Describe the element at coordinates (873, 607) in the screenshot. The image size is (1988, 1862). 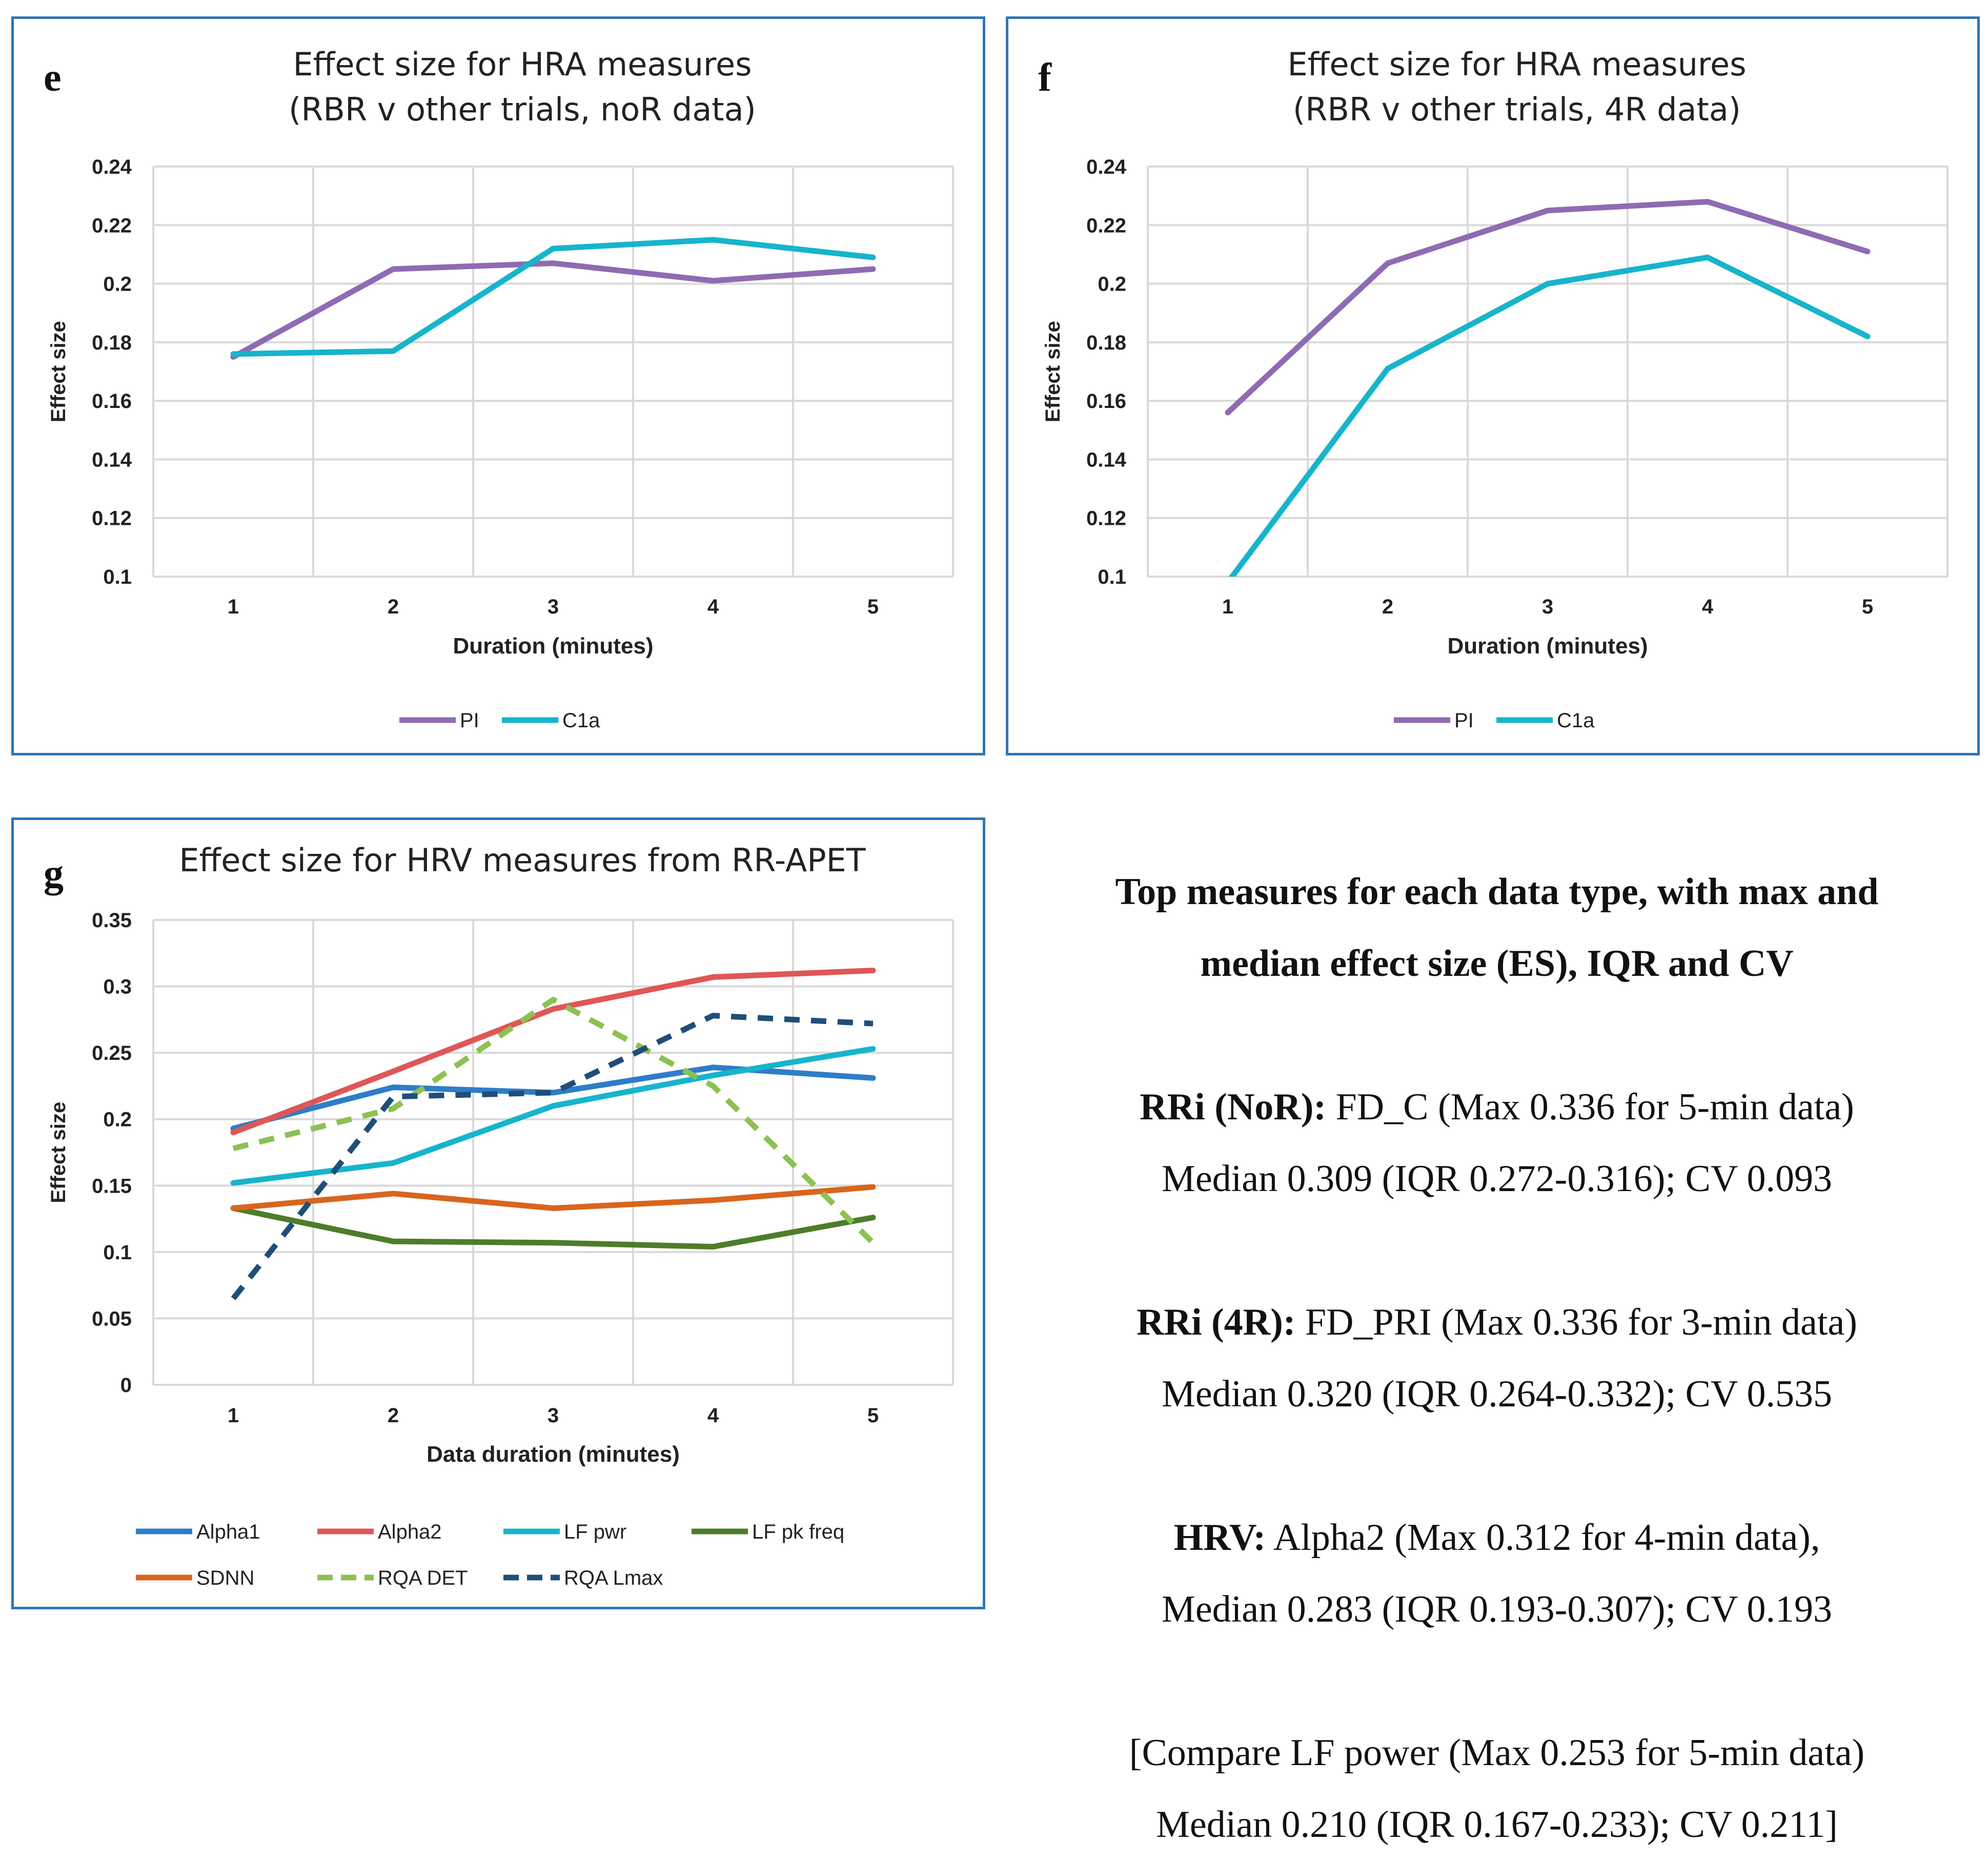
I see `x-tick-label-e: 5` at that location.